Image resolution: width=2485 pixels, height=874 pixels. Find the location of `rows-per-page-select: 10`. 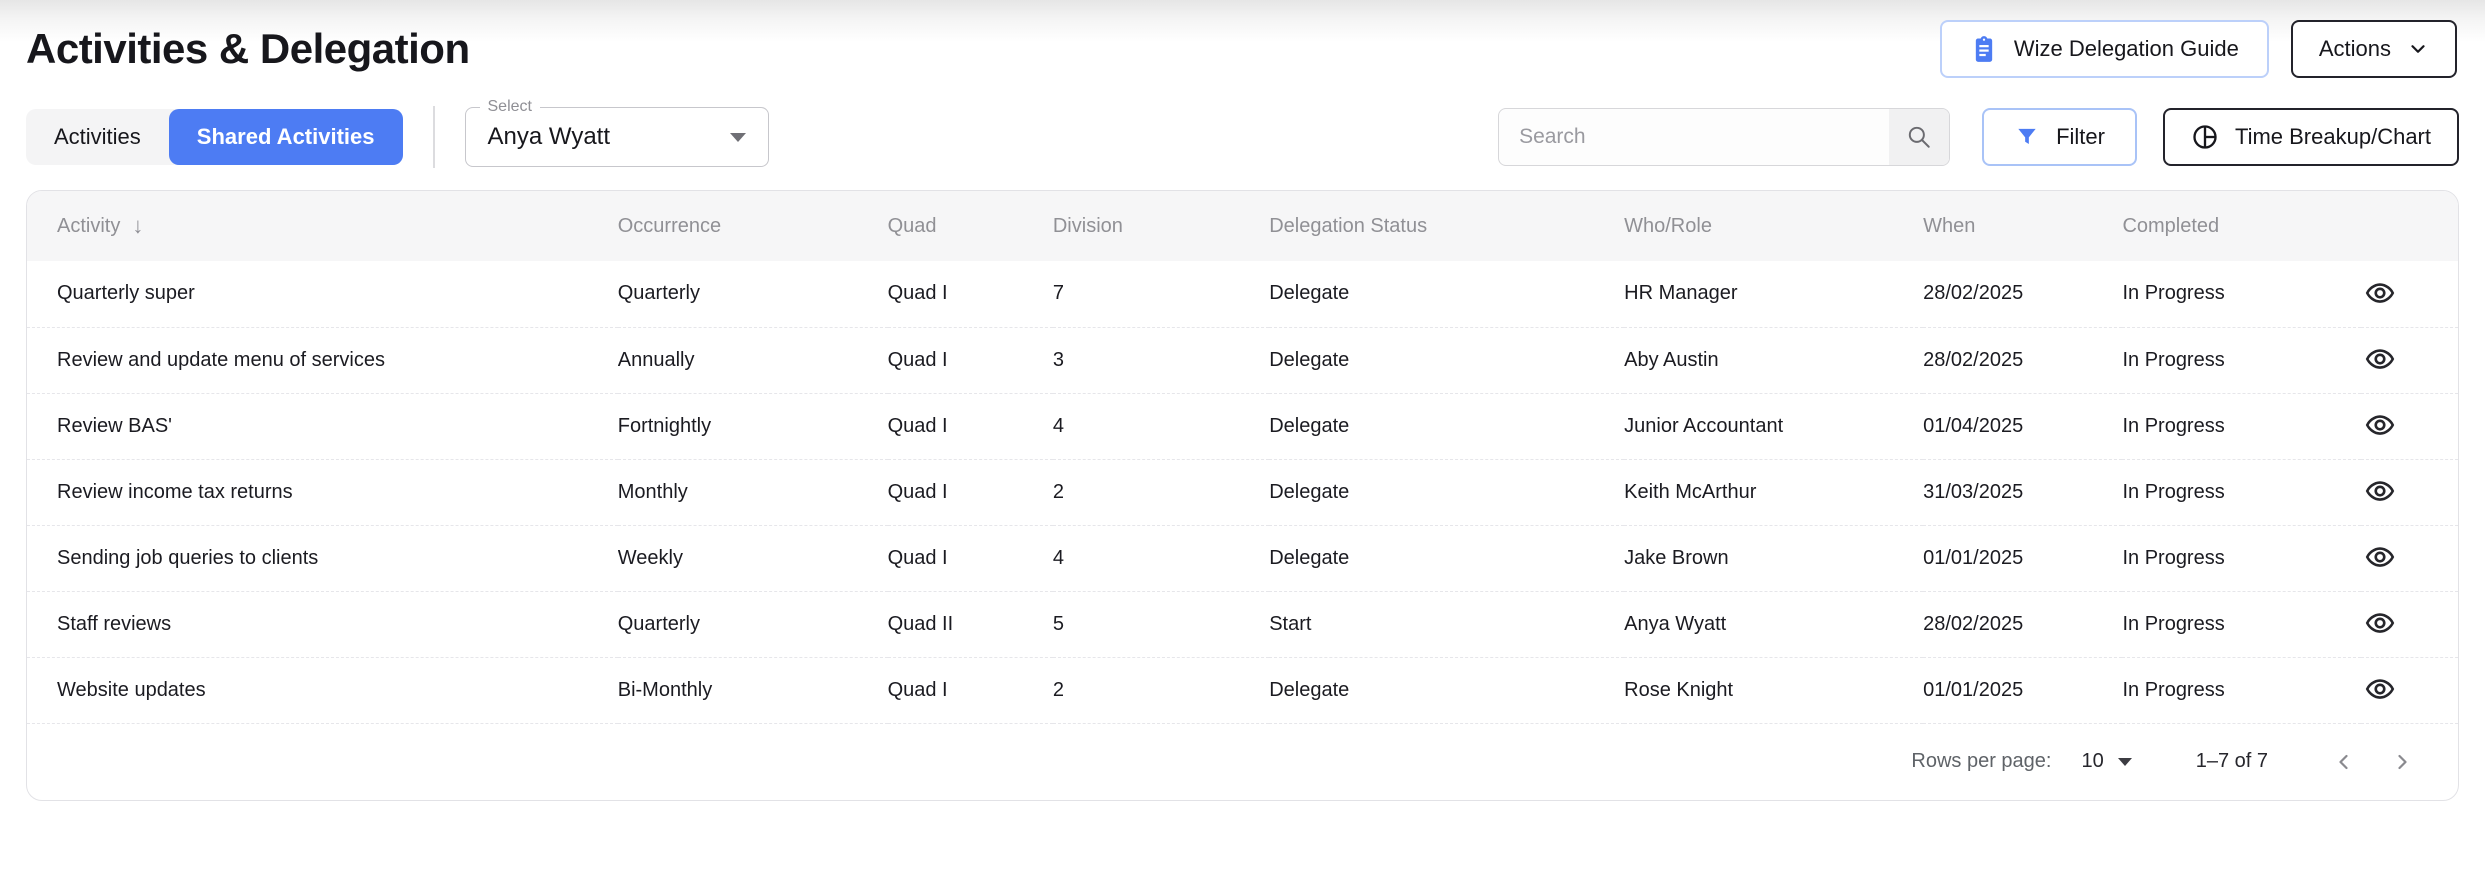

rows-per-page-select: 10 is located at coordinates (2106, 761).